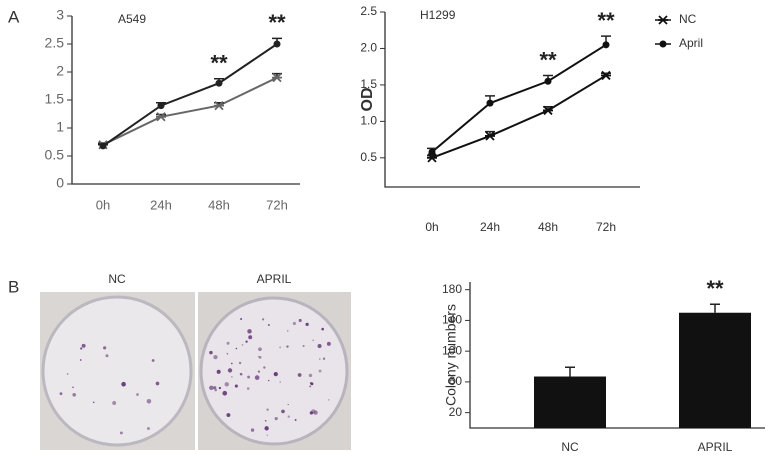 This screenshot has width=780, height=457. I want to click on y-tick-label: 100, so click(452, 350).